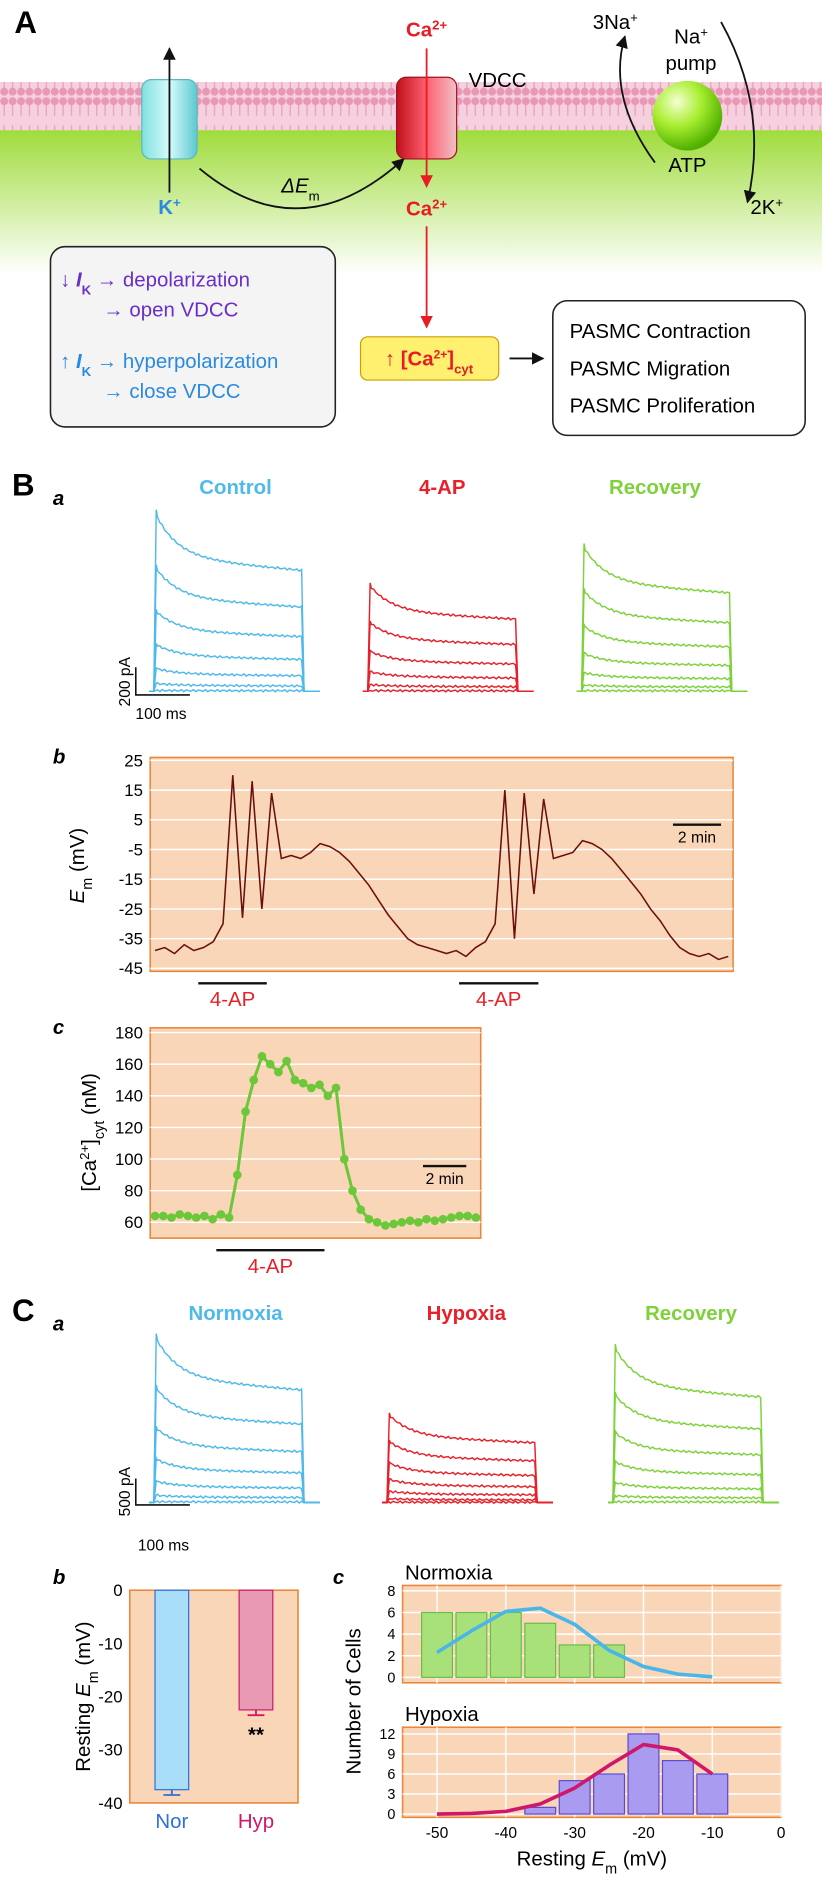  I want to click on y-tick-label: -45, so click(131, 968).